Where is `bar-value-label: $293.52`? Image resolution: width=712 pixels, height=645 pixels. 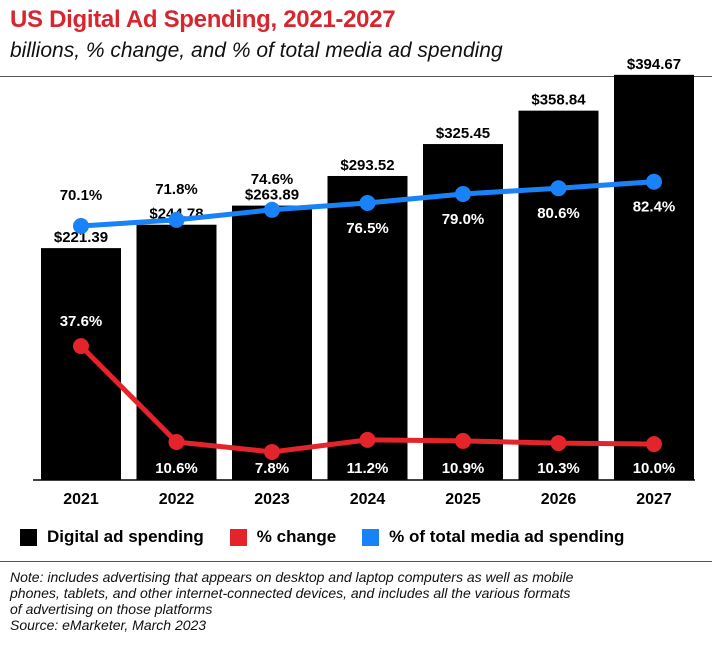
bar-value-label: $293.52 is located at coordinates (367, 165).